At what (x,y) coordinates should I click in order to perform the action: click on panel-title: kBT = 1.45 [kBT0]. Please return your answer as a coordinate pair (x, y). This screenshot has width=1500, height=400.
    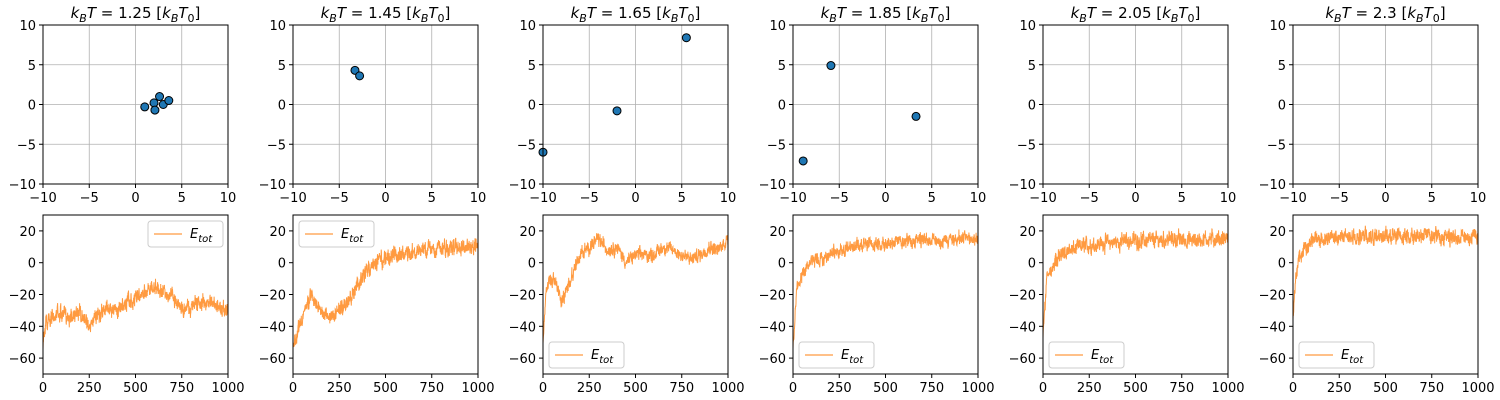
    Looking at the image, I should click on (386, 14).